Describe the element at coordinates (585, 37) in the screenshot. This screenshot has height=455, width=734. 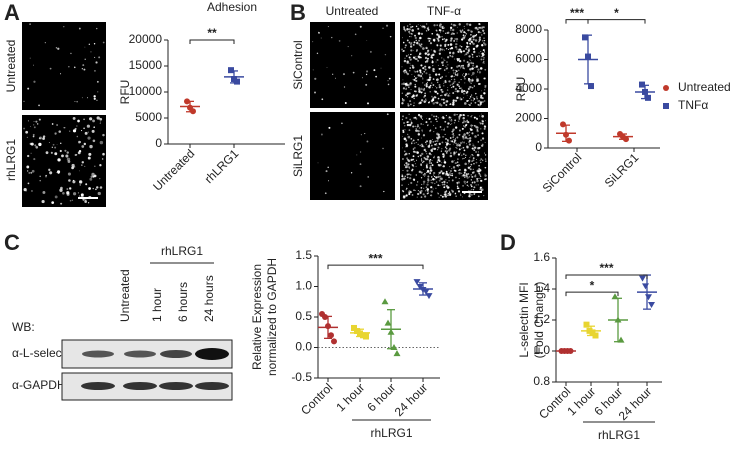
I see `data-point` at that location.